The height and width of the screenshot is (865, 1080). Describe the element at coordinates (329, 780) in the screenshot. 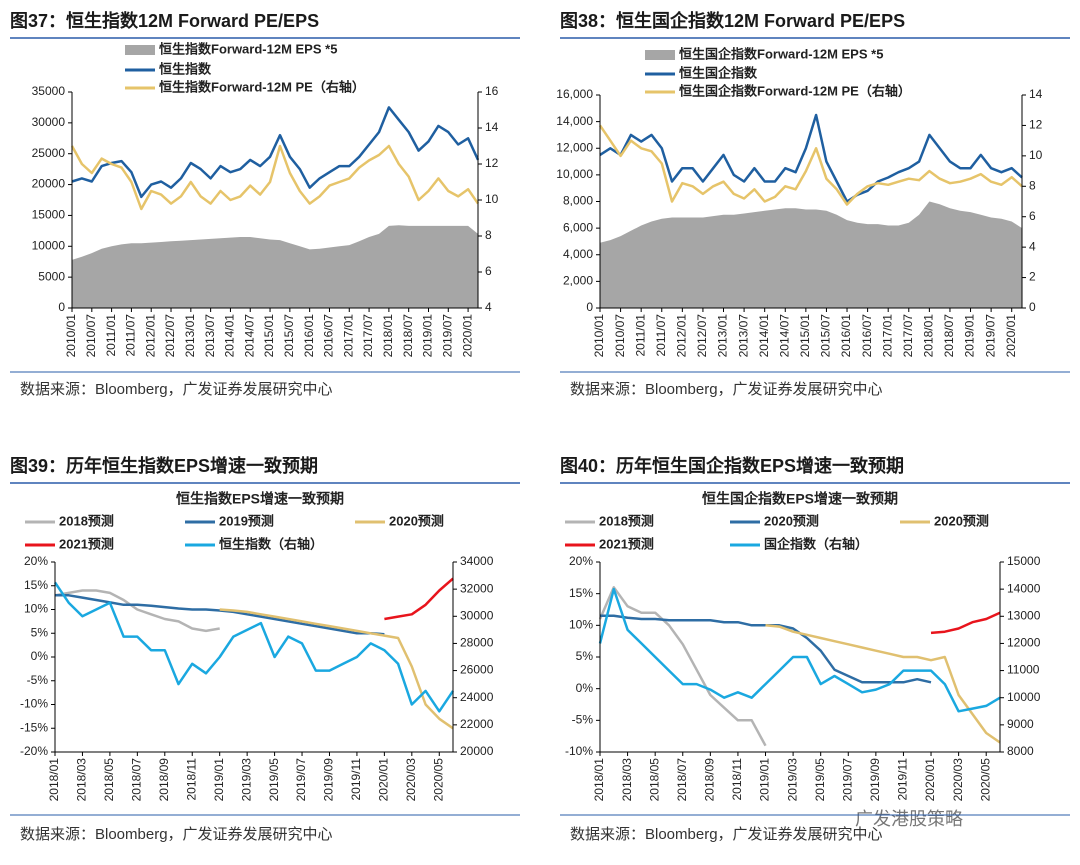

I see `x-tick-label: 2019/09` at that location.